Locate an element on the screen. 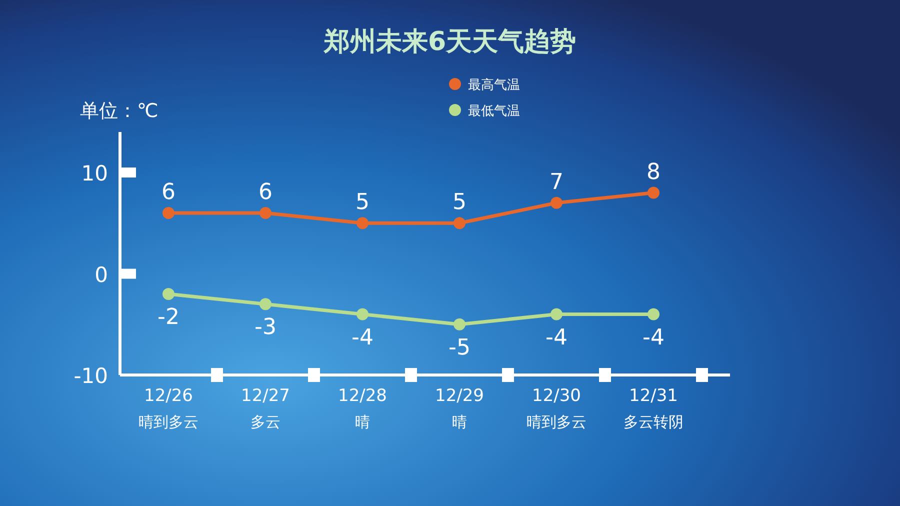 The height and width of the screenshot is (506, 900). y-axis-title: 单位：℃ is located at coordinates (119, 111).